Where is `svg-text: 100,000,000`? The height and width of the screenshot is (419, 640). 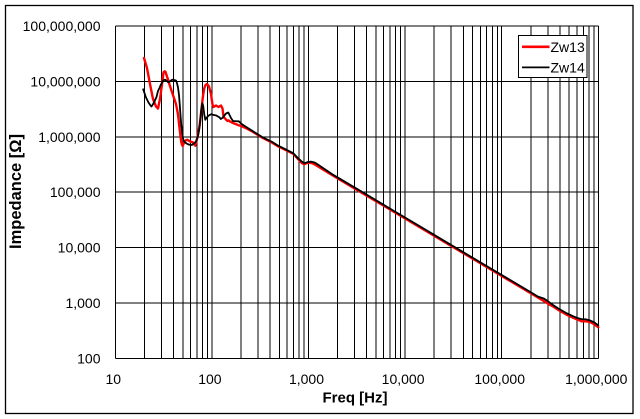
svg-text: 100,000,000 is located at coordinates (62, 26).